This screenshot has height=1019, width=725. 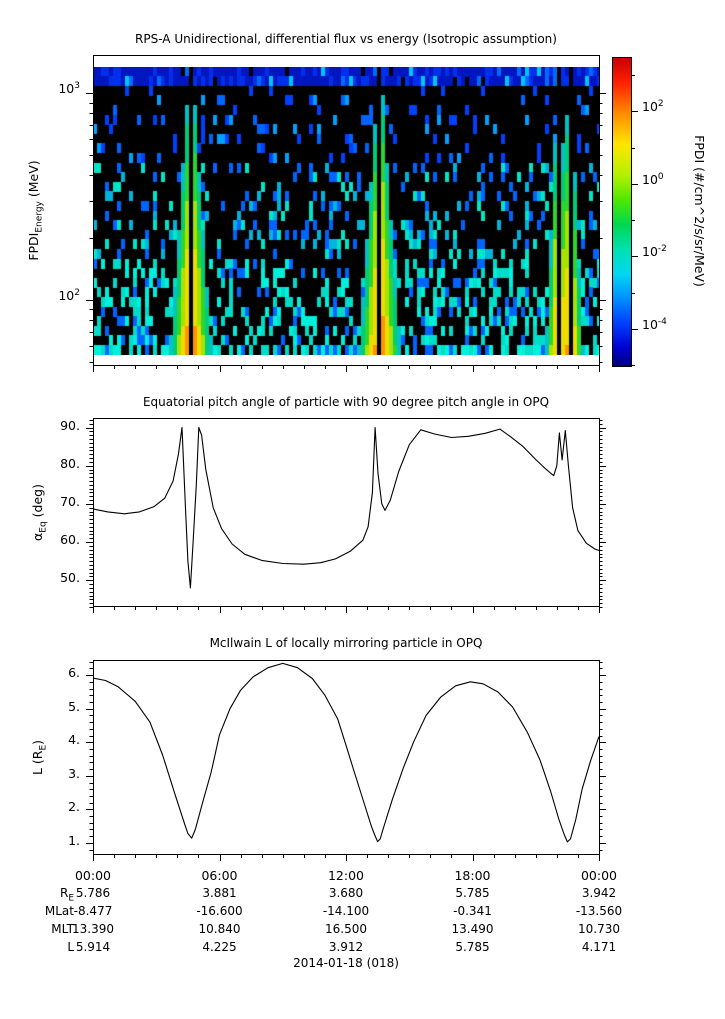 What do you see at coordinates (66, 895) in the screenshot?
I see `ephemeris-row-label: RE` at bounding box center [66, 895].